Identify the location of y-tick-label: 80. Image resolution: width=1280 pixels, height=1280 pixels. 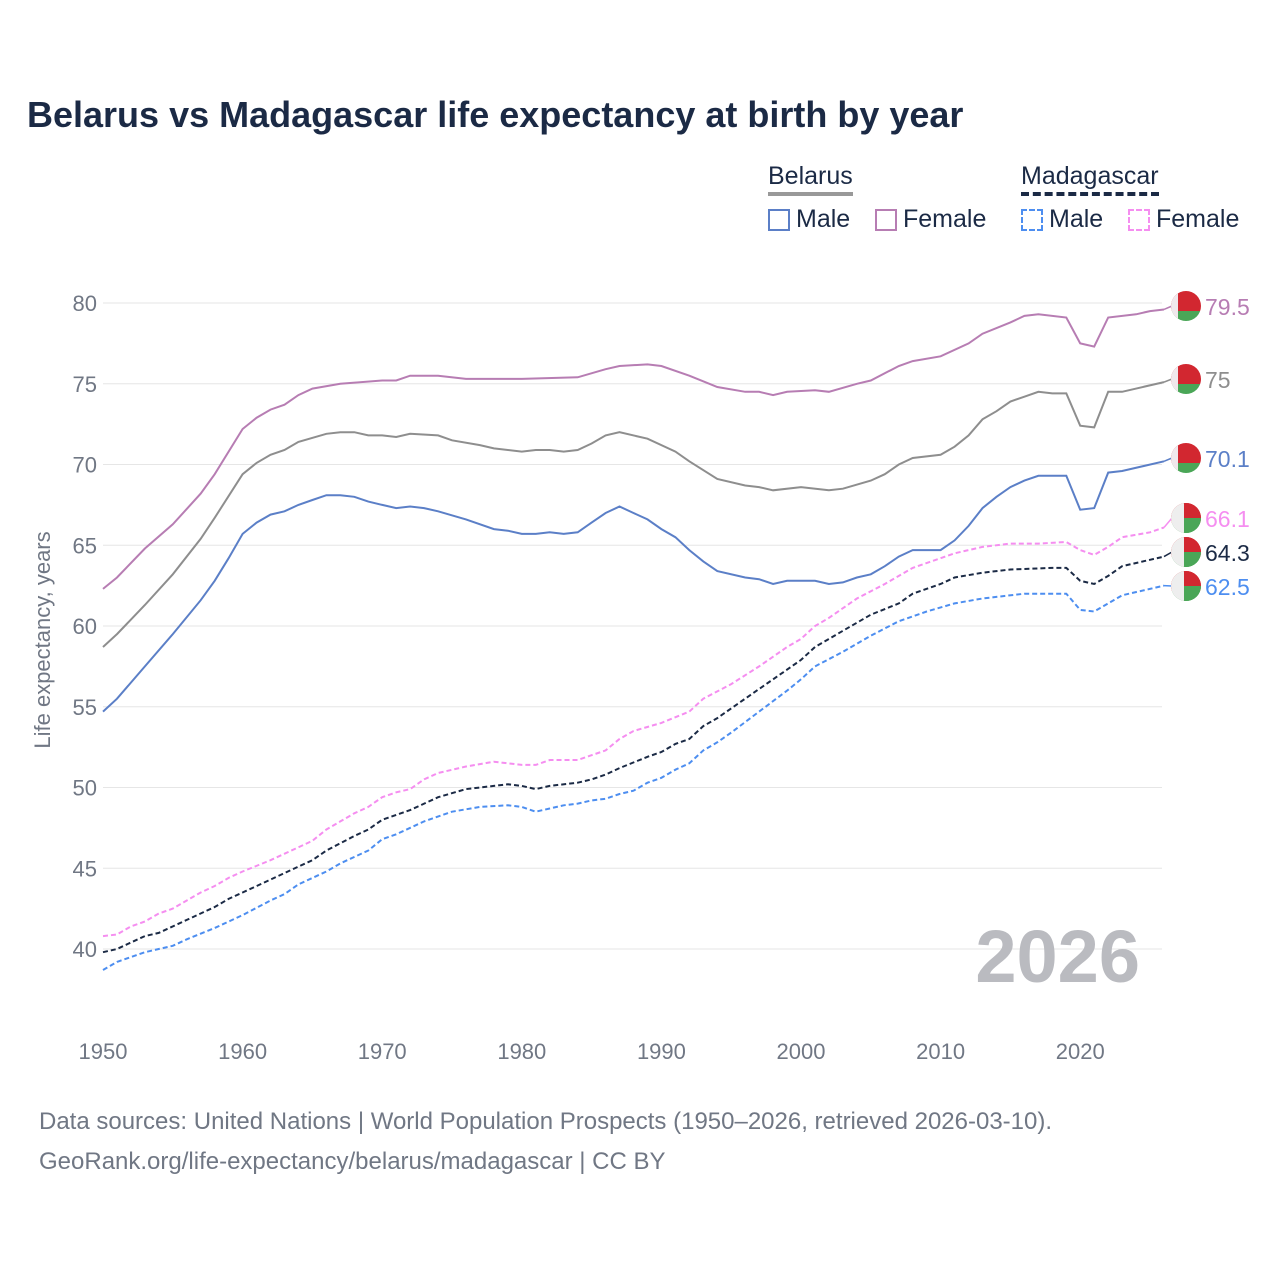
(85, 303).